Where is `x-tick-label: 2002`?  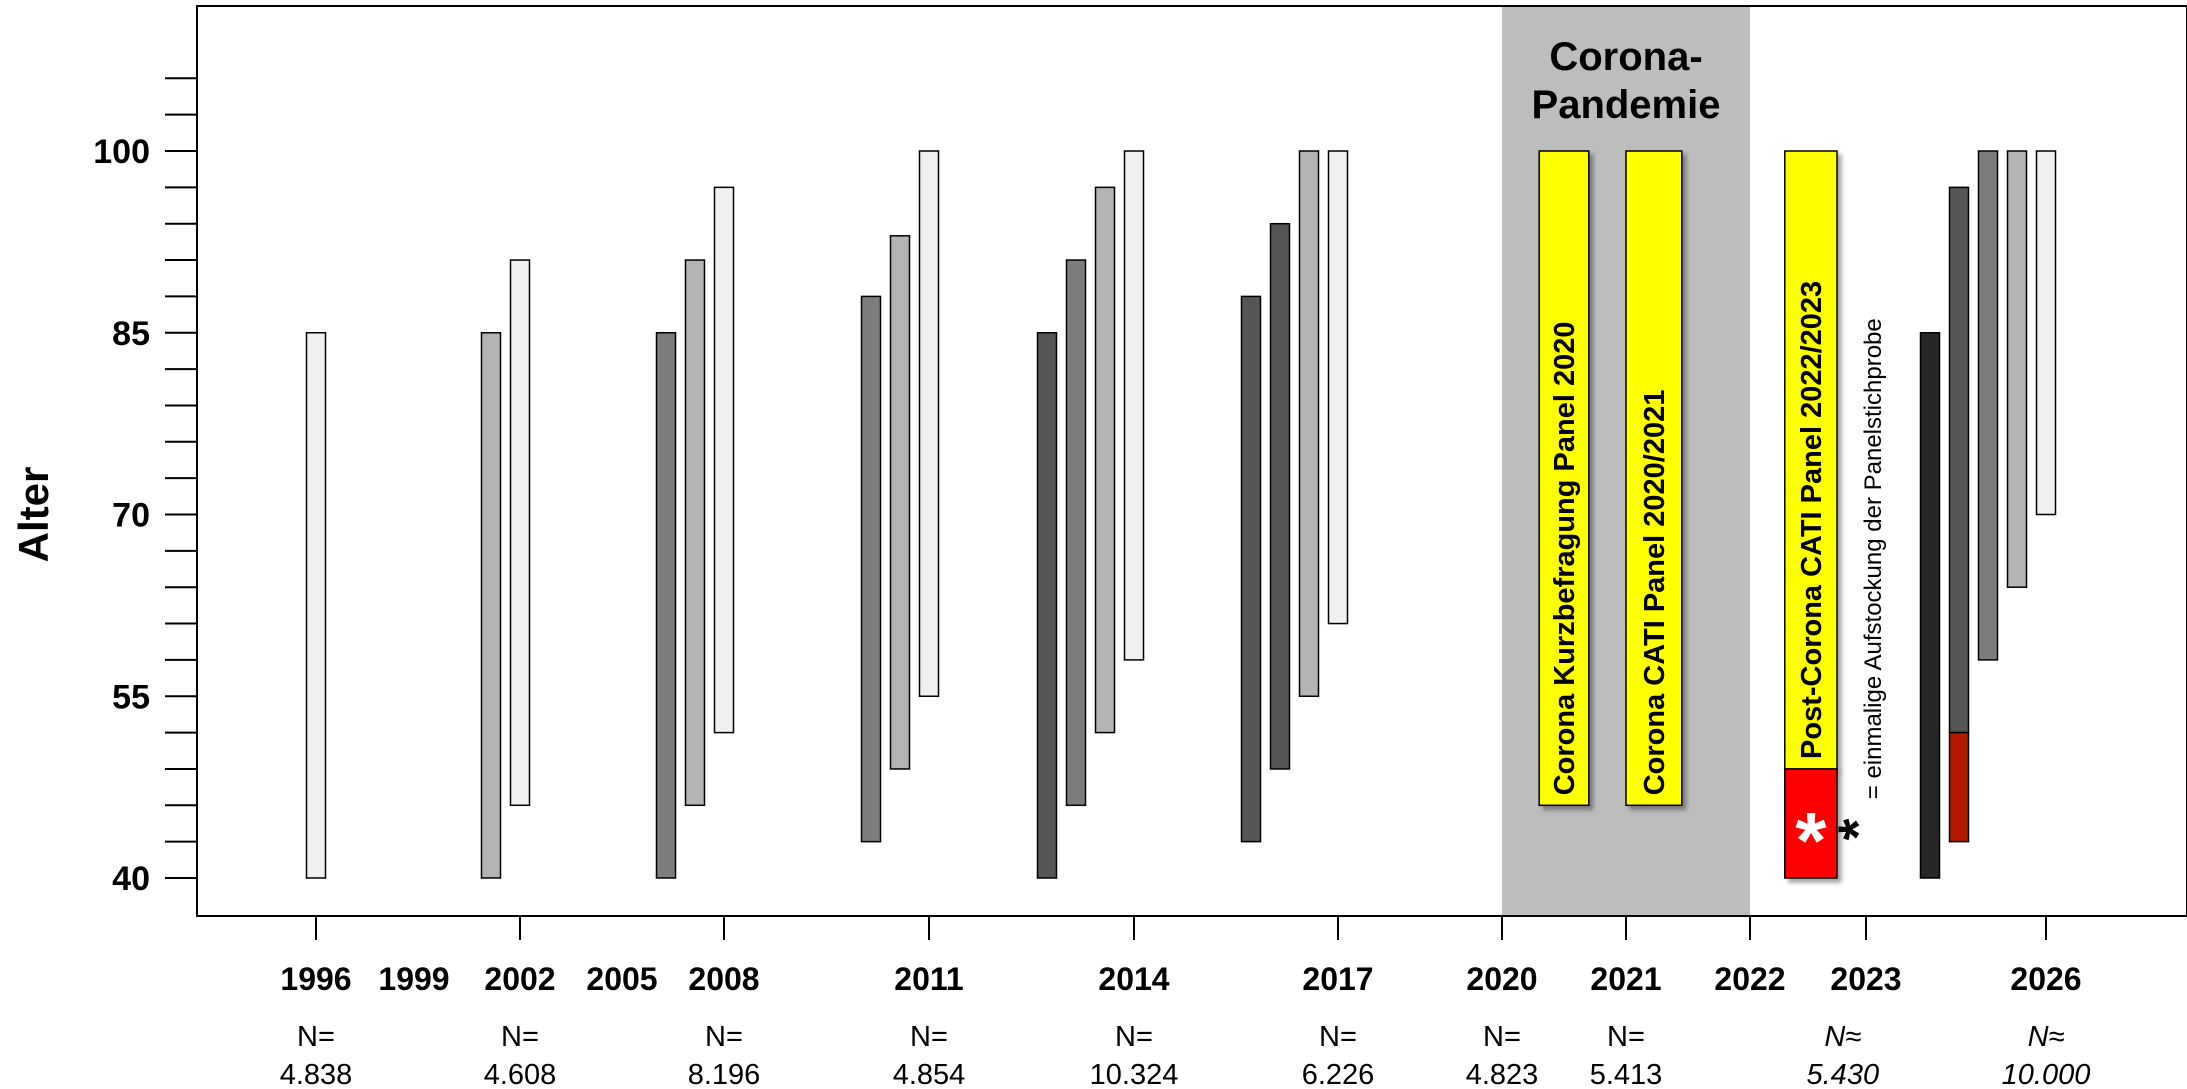 x-tick-label: 2002 is located at coordinates (519, 979).